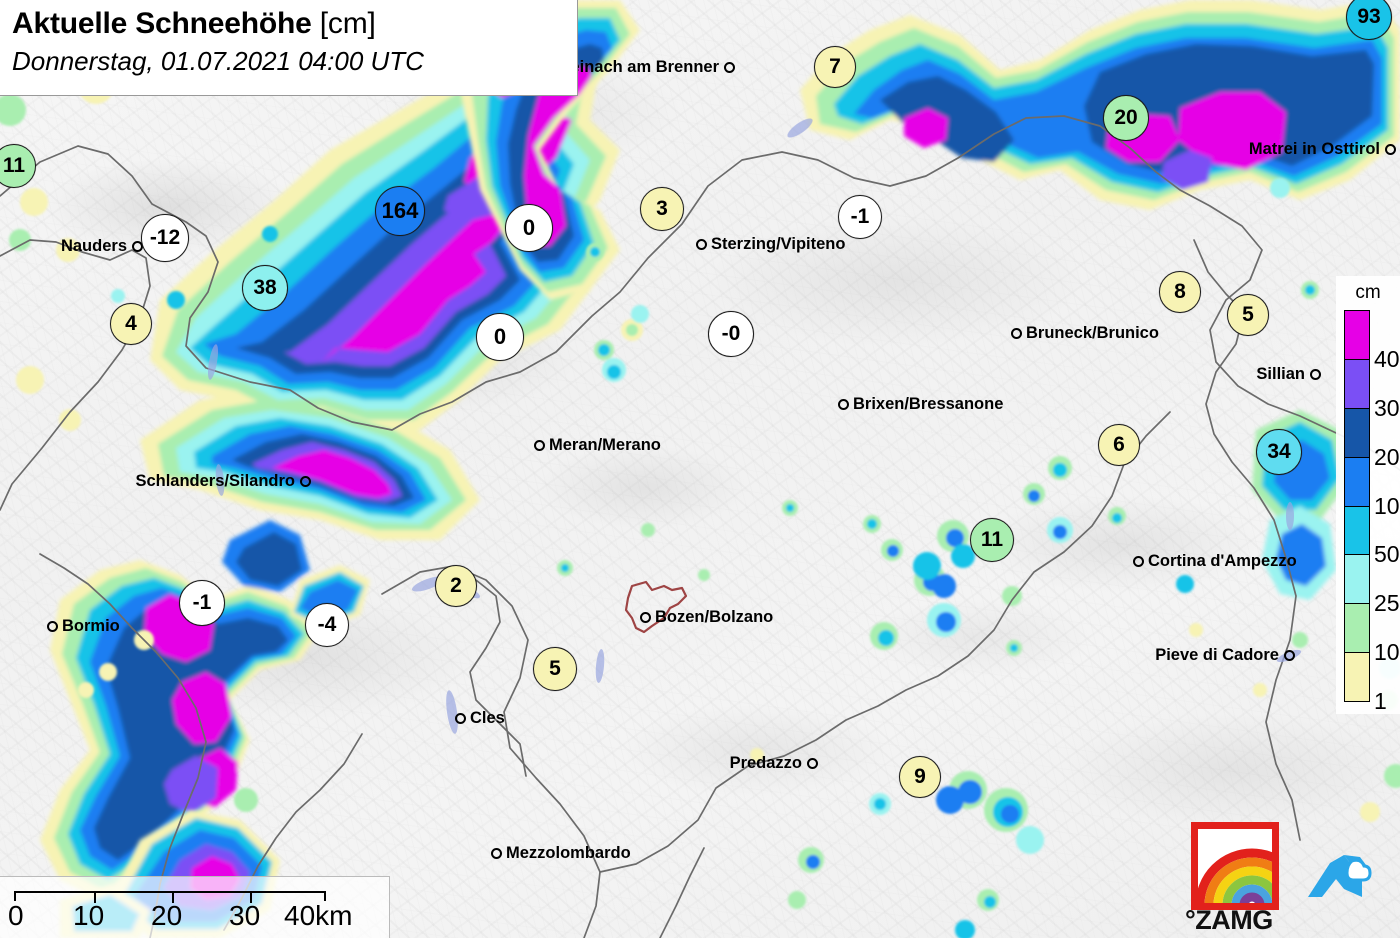 The width and height of the screenshot is (1400, 938). I want to click on legend-band-label: 200, so click(1387, 456).